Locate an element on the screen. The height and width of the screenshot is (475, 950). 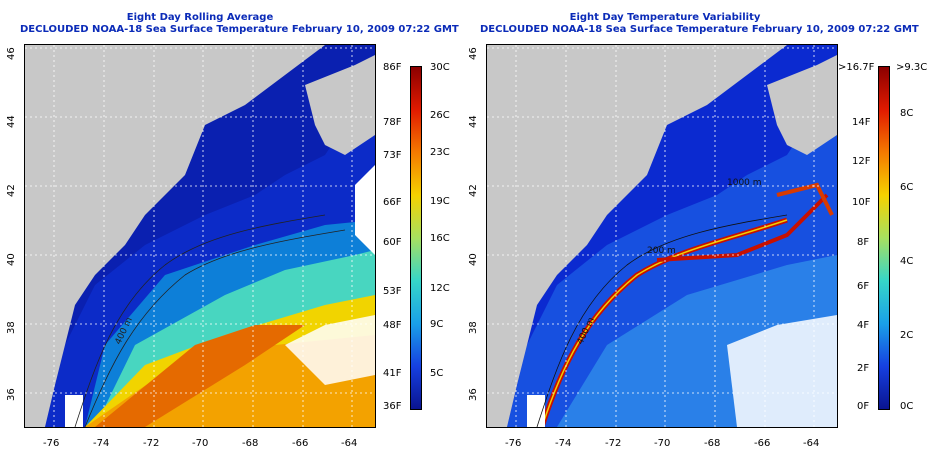
right-cbar-f-2: 2F is located at coordinates (863, 368).